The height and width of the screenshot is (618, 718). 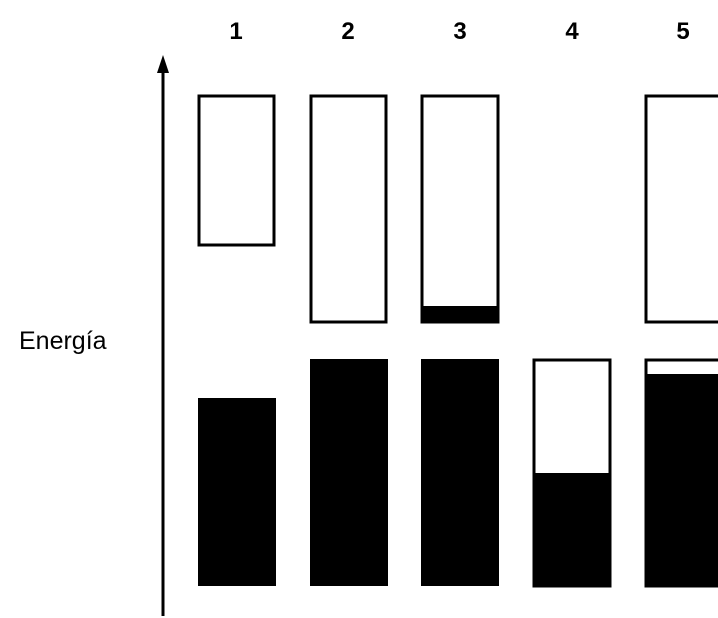 What do you see at coordinates (572, 31) in the screenshot?
I see `column-4-number: 4` at bounding box center [572, 31].